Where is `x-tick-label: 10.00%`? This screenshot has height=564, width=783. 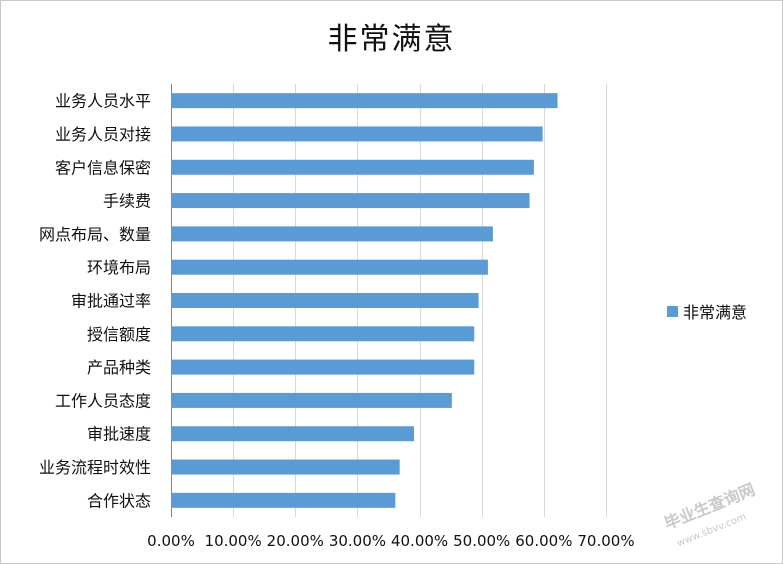
x-tick-label: 10.00% is located at coordinates (233, 541).